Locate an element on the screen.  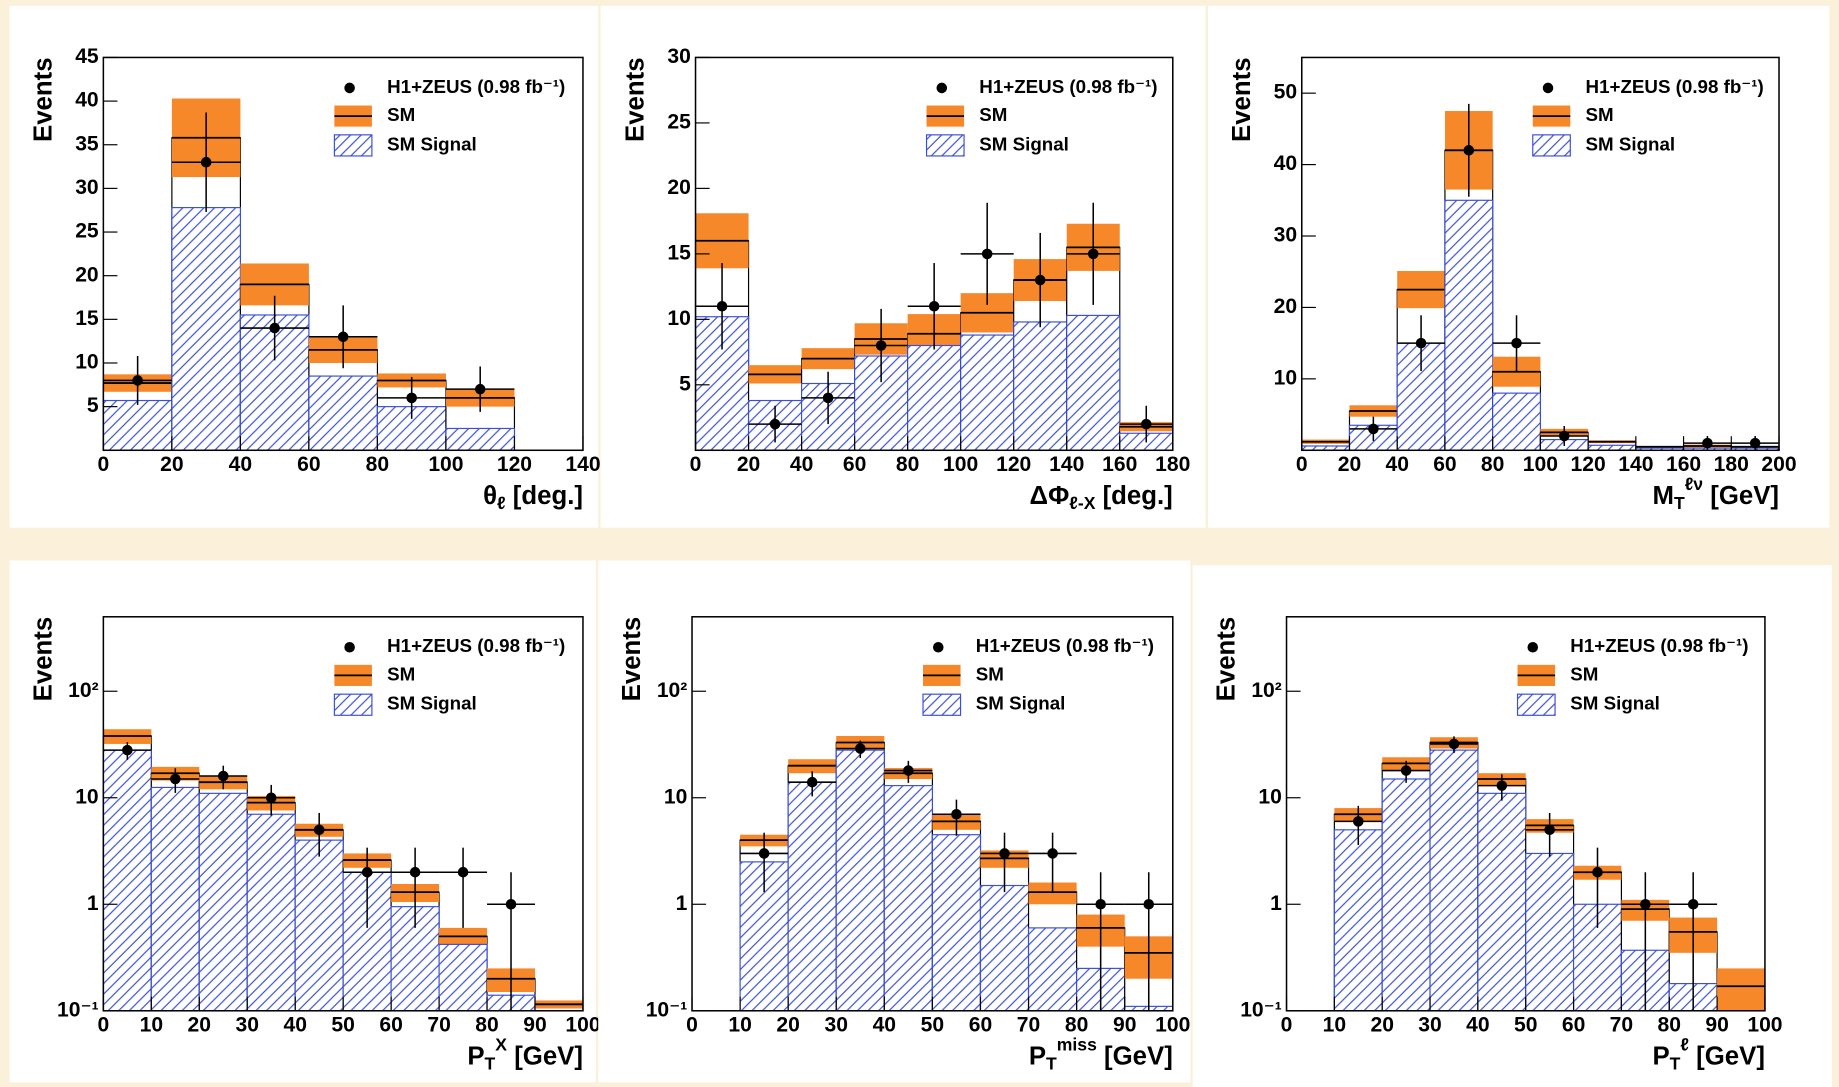
y-tick-label: 35 is located at coordinates (87, 143).